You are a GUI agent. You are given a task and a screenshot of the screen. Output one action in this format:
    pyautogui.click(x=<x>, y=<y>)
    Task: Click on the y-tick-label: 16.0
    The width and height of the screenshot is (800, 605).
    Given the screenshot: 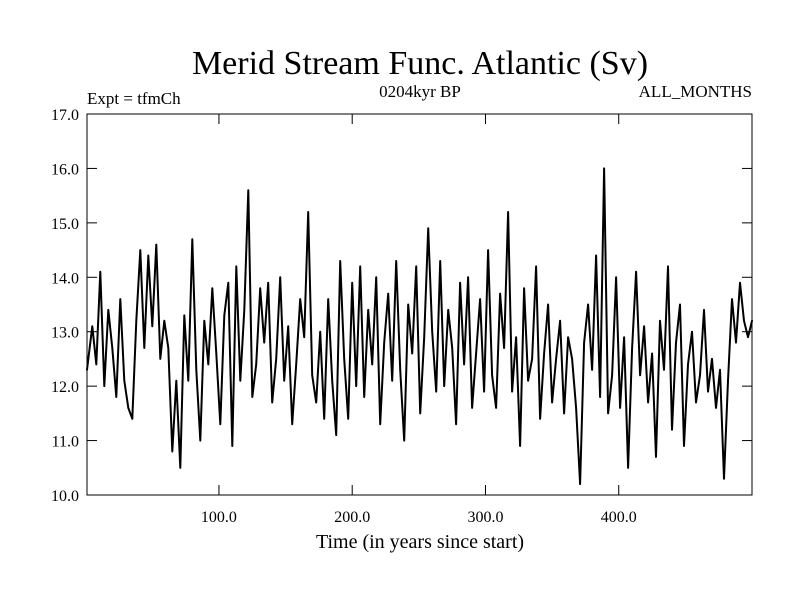 What is the action you would take?
    pyautogui.click(x=65, y=169)
    